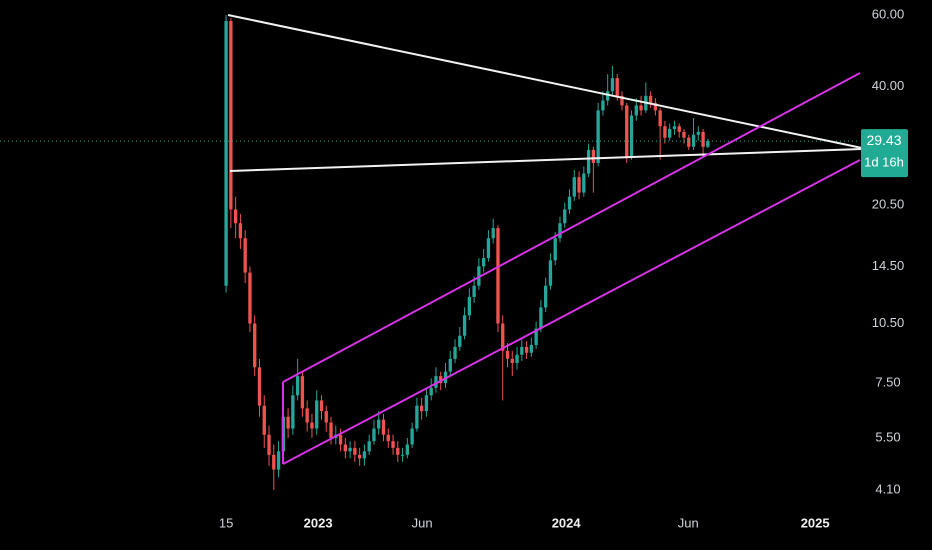 The height and width of the screenshot is (550, 932). I want to click on y-tick-label: 40.00, so click(888, 85).